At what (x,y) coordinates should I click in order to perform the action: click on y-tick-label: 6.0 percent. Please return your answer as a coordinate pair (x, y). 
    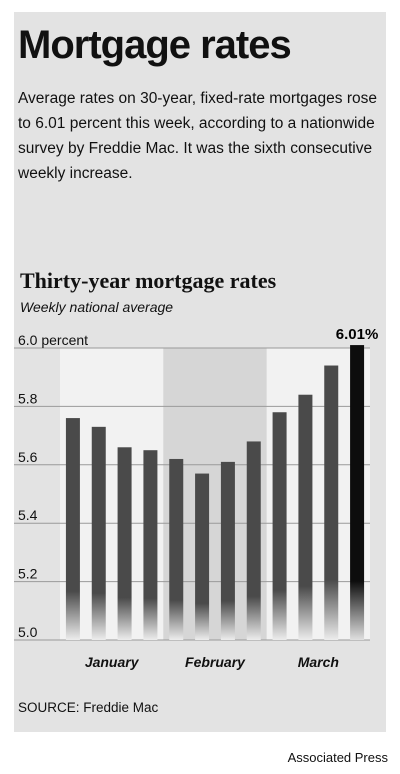
    Looking at the image, I should click on (53, 340).